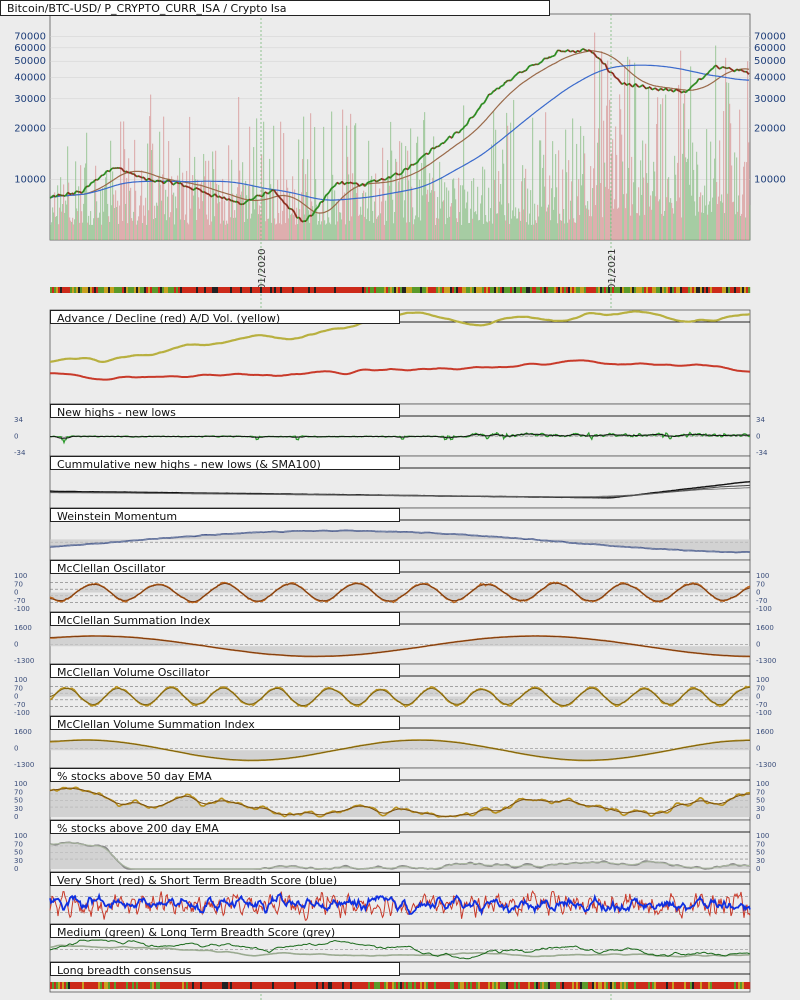 The width and height of the screenshot is (800, 1000). What do you see at coordinates (20, 680) in the screenshot?
I see `panel-tick-left: 100` at bounding box center [20, 680].